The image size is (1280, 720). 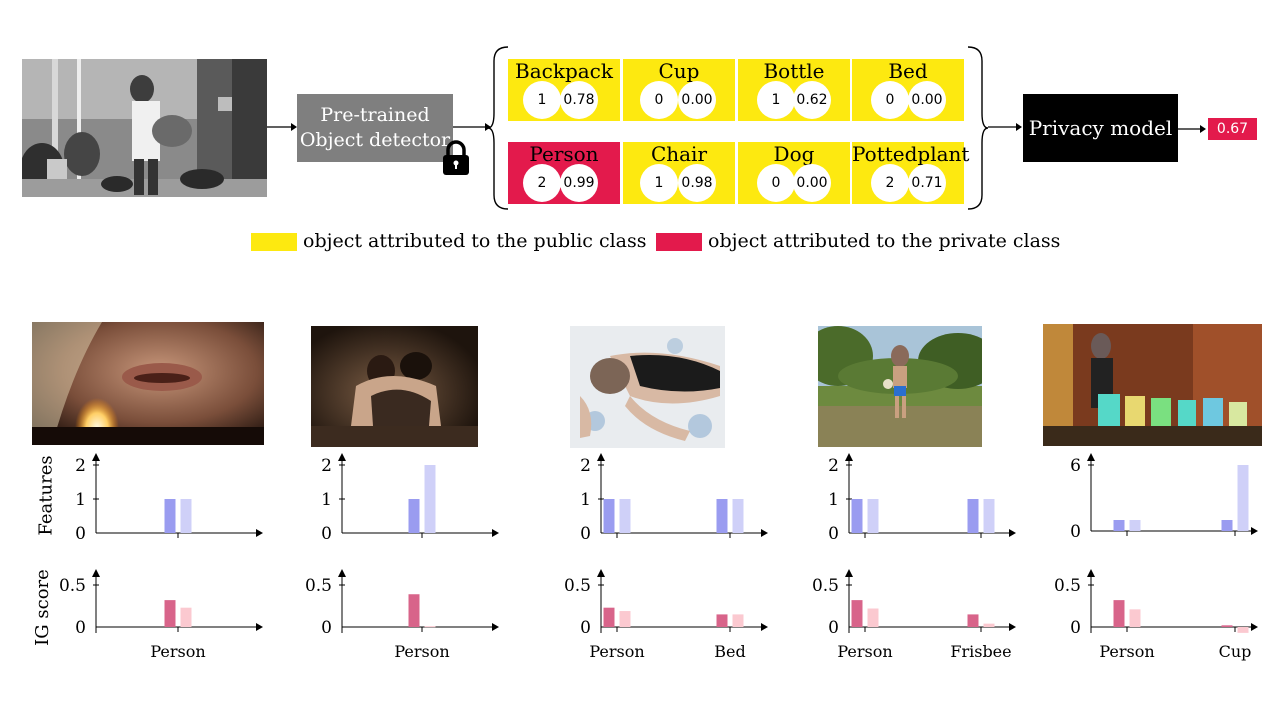 I want to click on category-label: Frisbee, so click(x=980, y=651).